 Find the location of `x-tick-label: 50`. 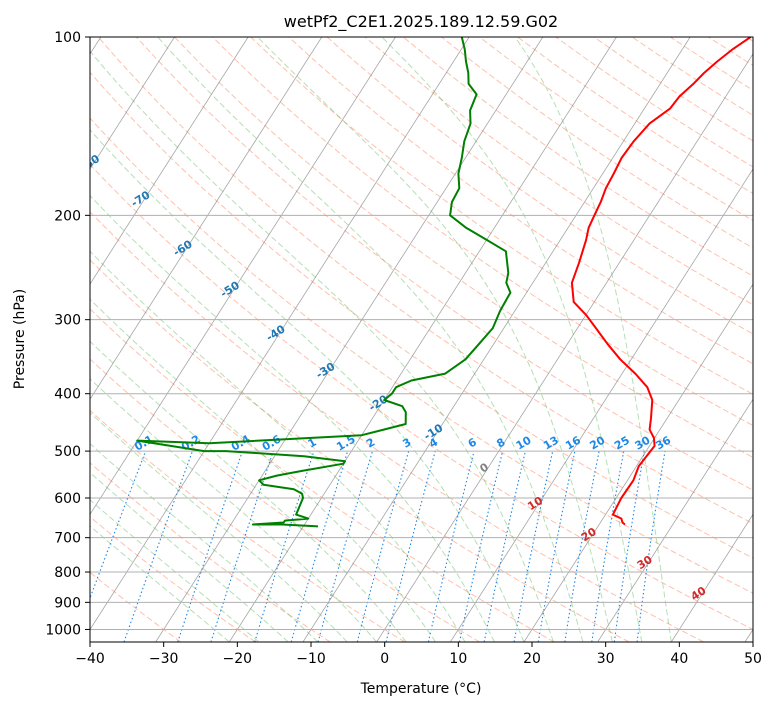

x-tick-label: 50 is located at coordinates (753, 659).